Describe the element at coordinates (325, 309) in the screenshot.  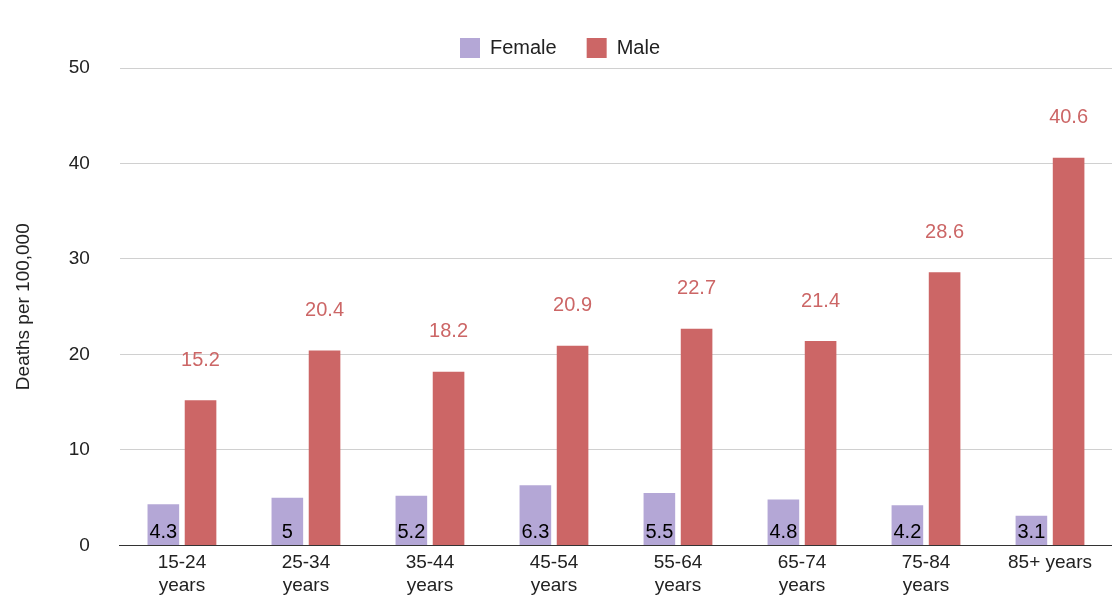
I see `data-label: 20.4` at that location.